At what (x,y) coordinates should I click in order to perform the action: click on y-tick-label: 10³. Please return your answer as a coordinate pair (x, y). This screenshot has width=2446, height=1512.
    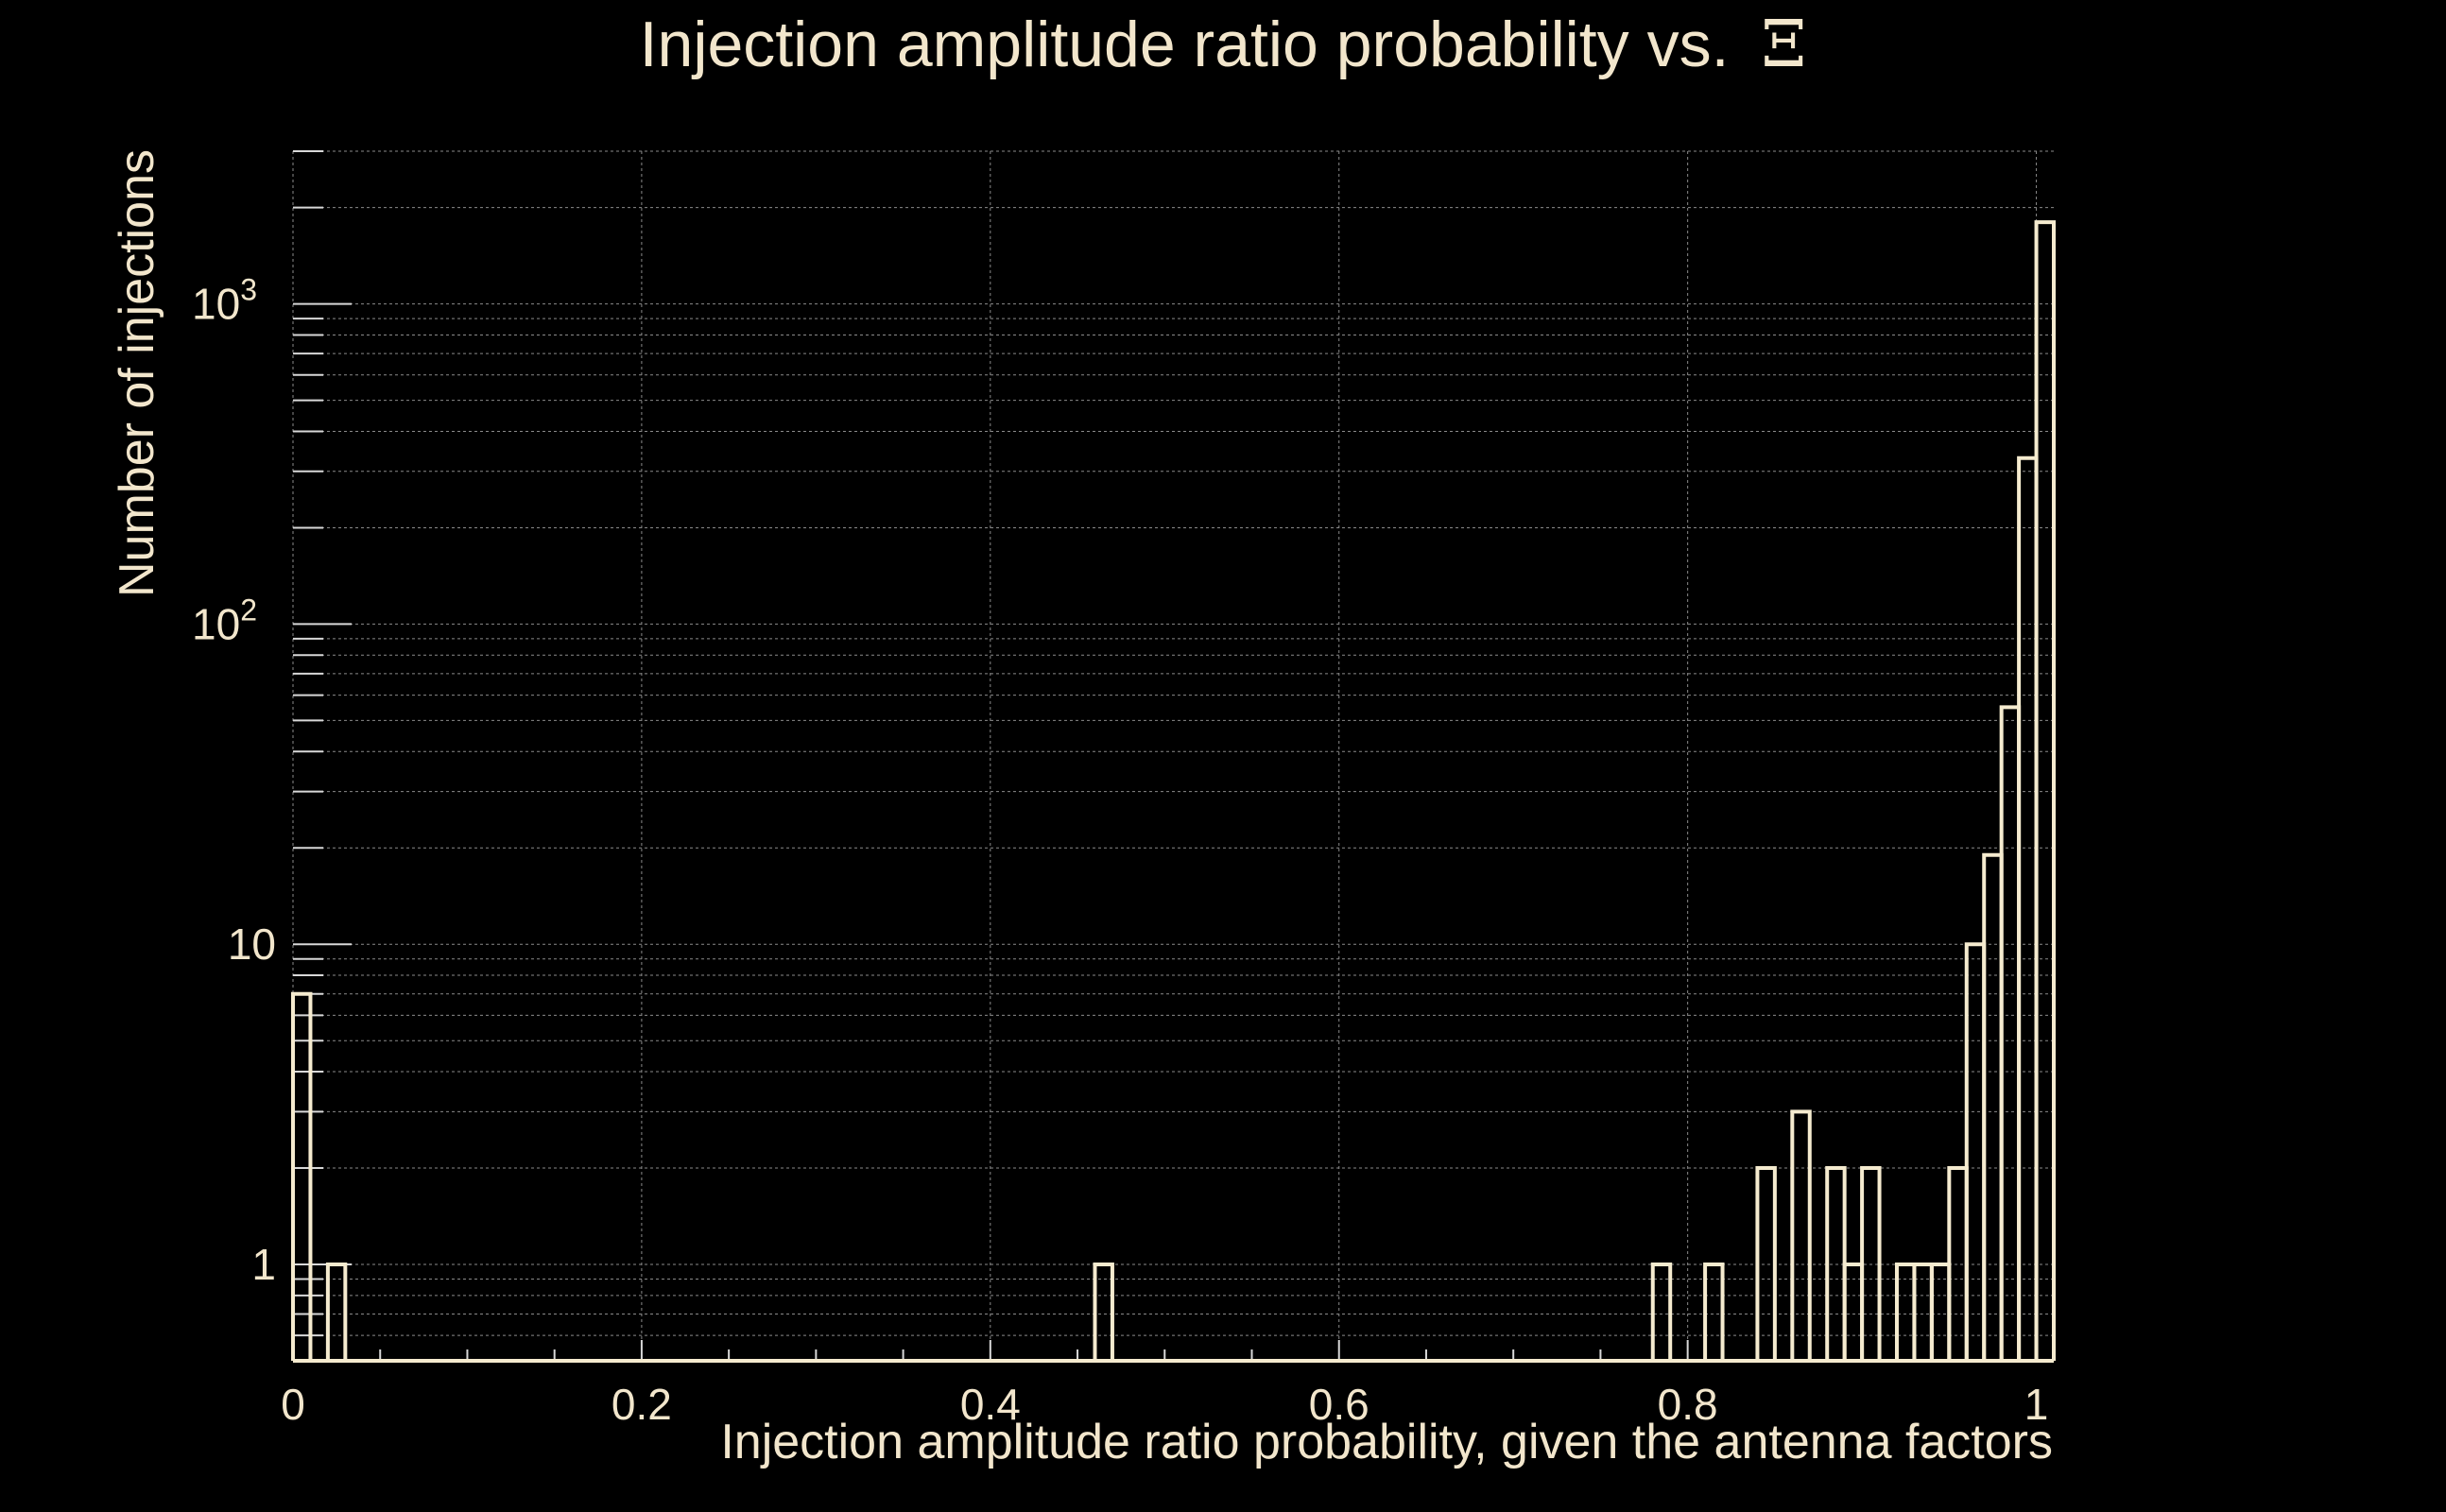
    Looking at the image, I should click on (225, 301).